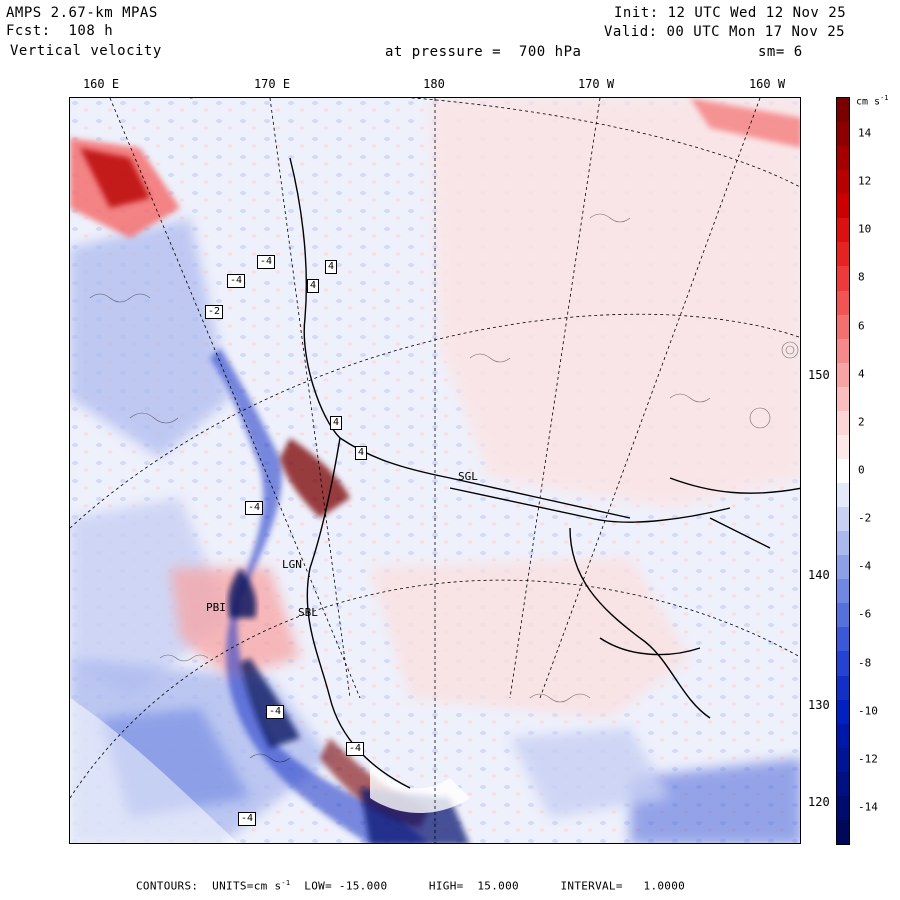  Describe the element at coordinates (86, 51) in the screenshot. I see `field-name: Vertical velocity` at that location.